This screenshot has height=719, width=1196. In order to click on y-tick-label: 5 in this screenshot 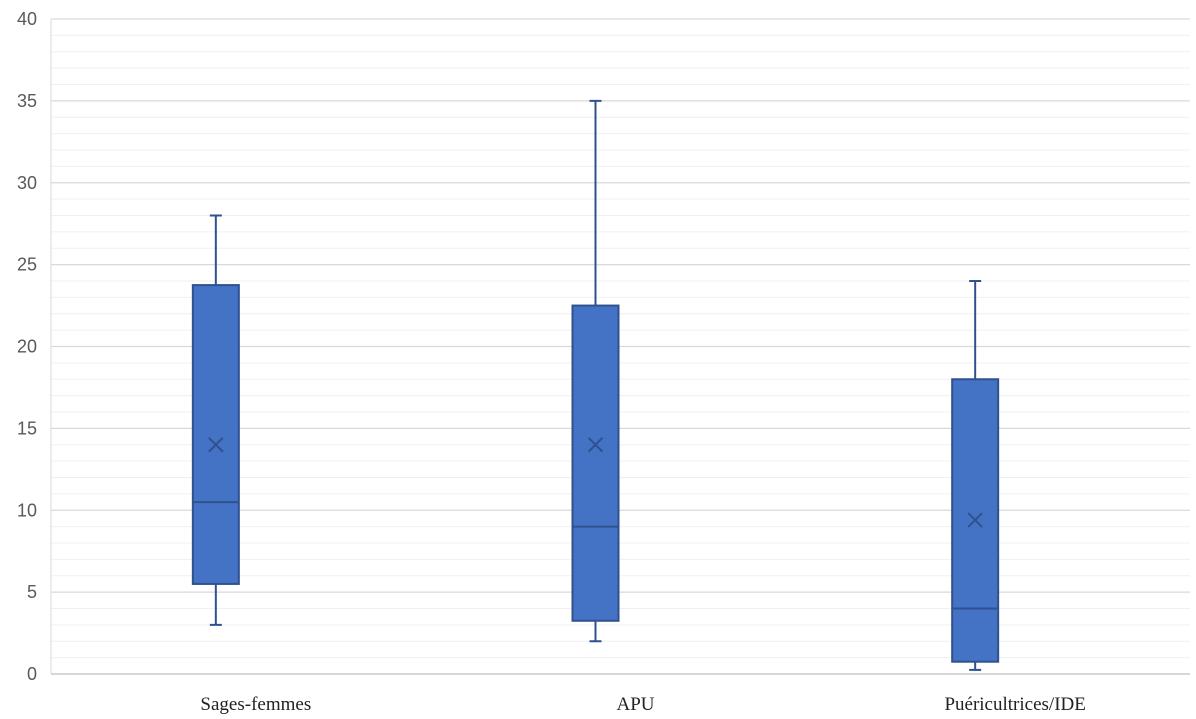, I will do `click(32, 592)`.